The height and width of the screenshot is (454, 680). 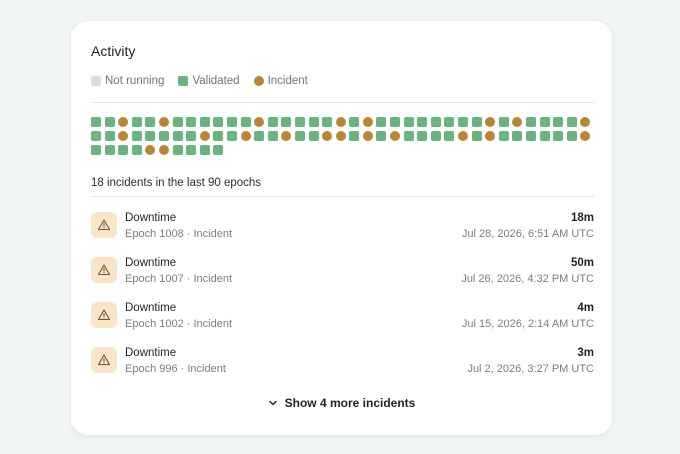 What do you see at coordinates (585, 353) in the screenshot?
I see `incident-duration: 3m` at bounding box center [585, 353].